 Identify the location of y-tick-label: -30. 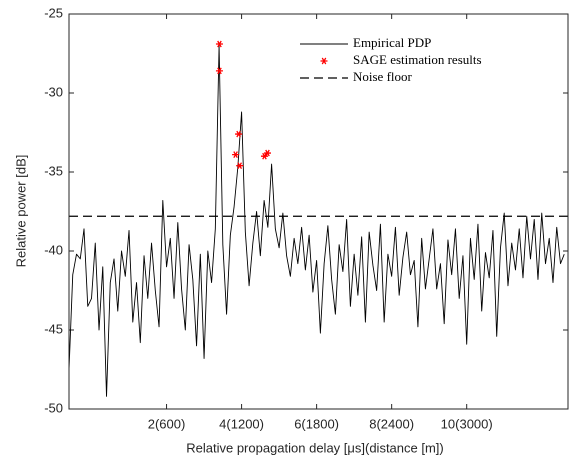
(53, 91).